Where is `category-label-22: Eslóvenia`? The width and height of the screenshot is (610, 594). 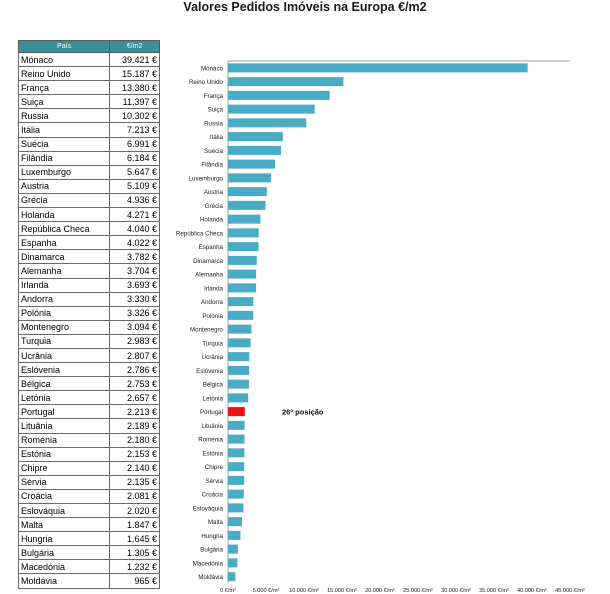 category-label-22: Eslóvenia is located at coordinates (209, 371).